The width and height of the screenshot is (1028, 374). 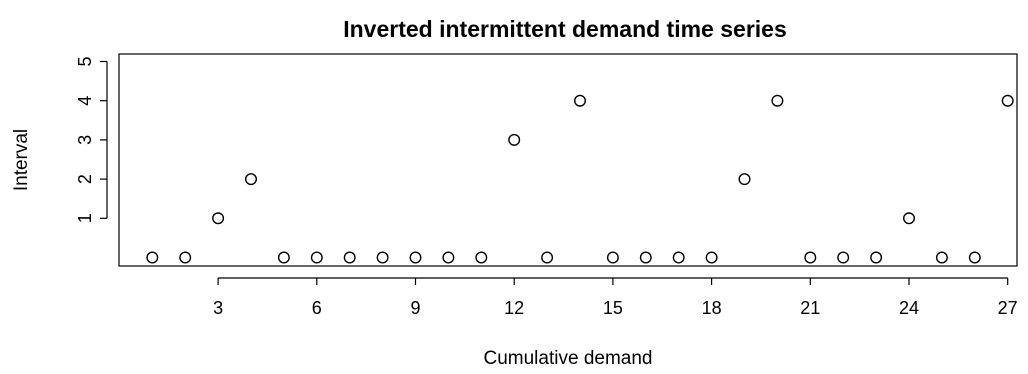 I want to click on y-tick-label: 1, so click(x=85, y=218).